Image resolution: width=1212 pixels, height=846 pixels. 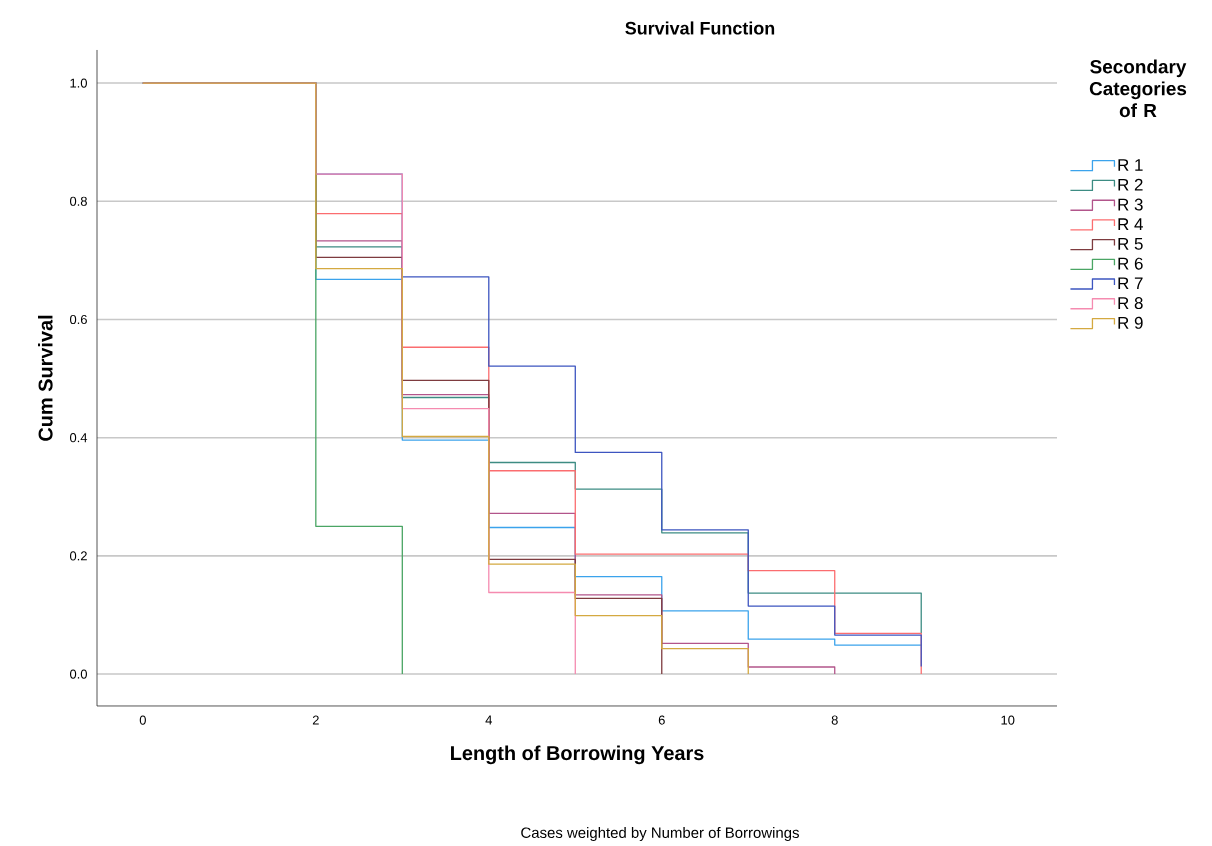 What do you see at coordinates (78, 438) in the screenshot?
I see `y-tick-label: 0.4` at bounding box center [78, 438].